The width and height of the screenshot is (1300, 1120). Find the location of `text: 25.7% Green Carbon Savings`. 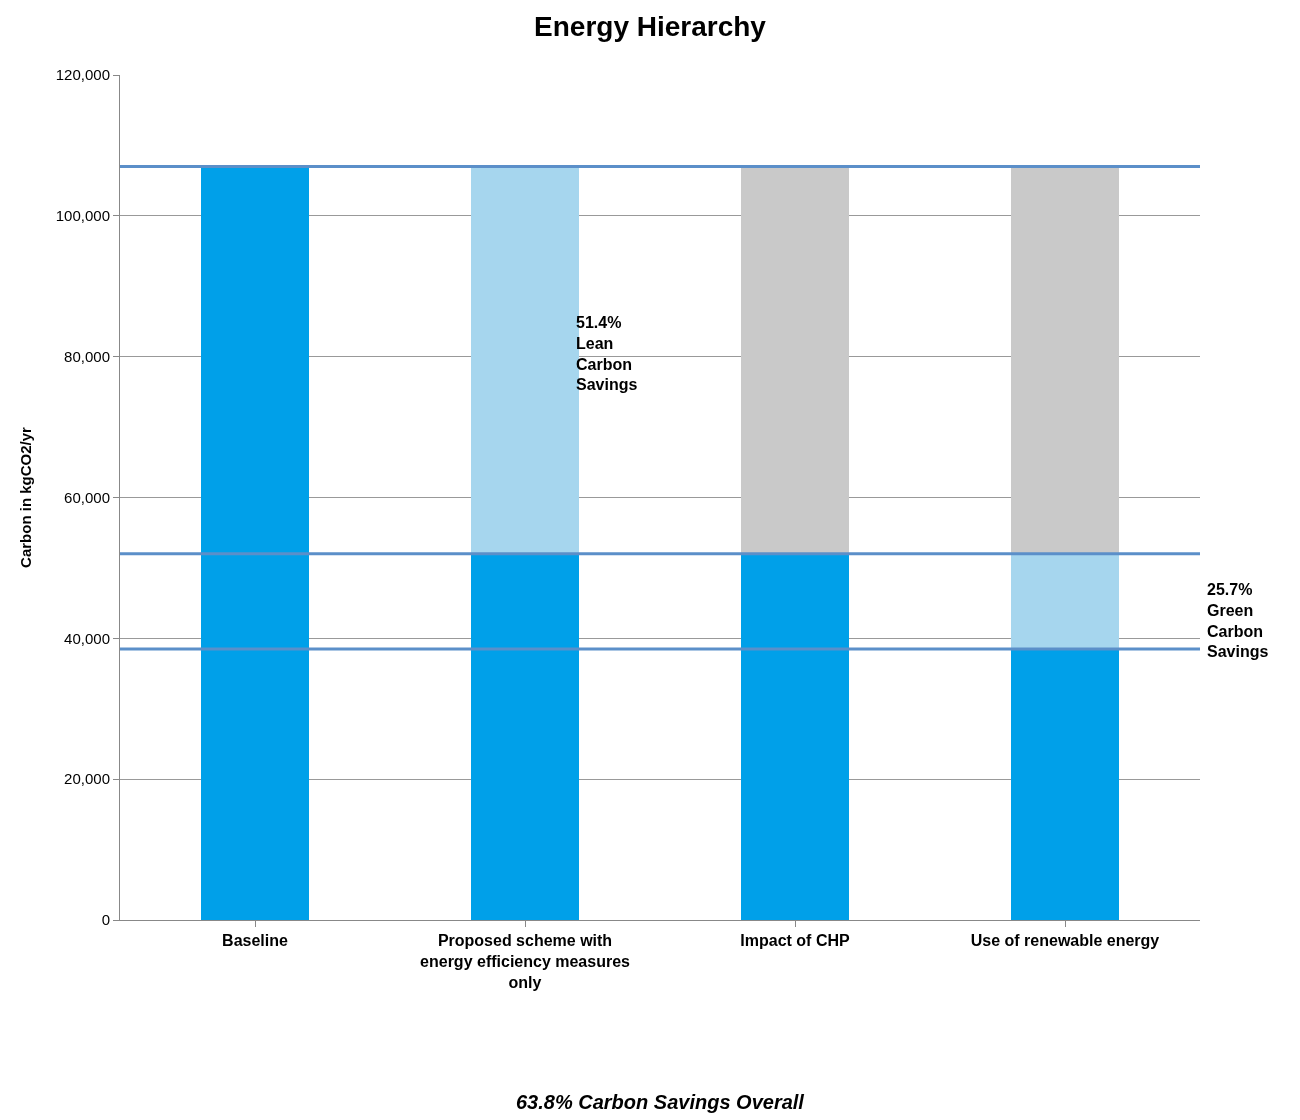

text: 25.7% Green Carbon Savings is located at coordinates (1238, 621).